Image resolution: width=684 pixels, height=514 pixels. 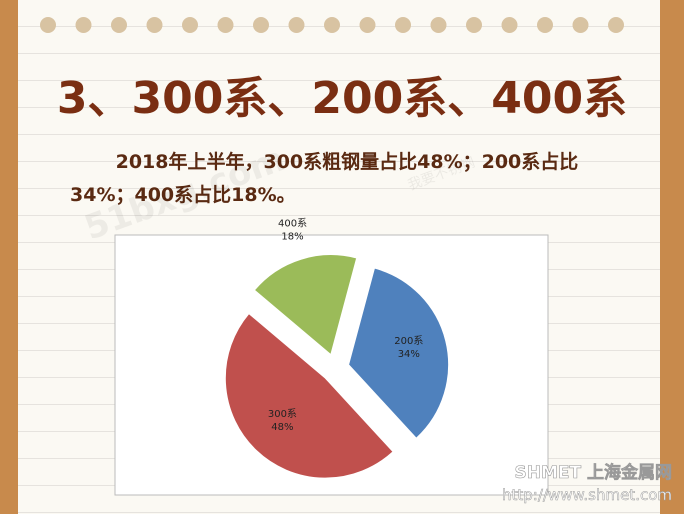 What do you see at coordinates (593, 472) in the screenshot?
I see `brand: SHMET 上海金属网` at bounding box center [593, 472].